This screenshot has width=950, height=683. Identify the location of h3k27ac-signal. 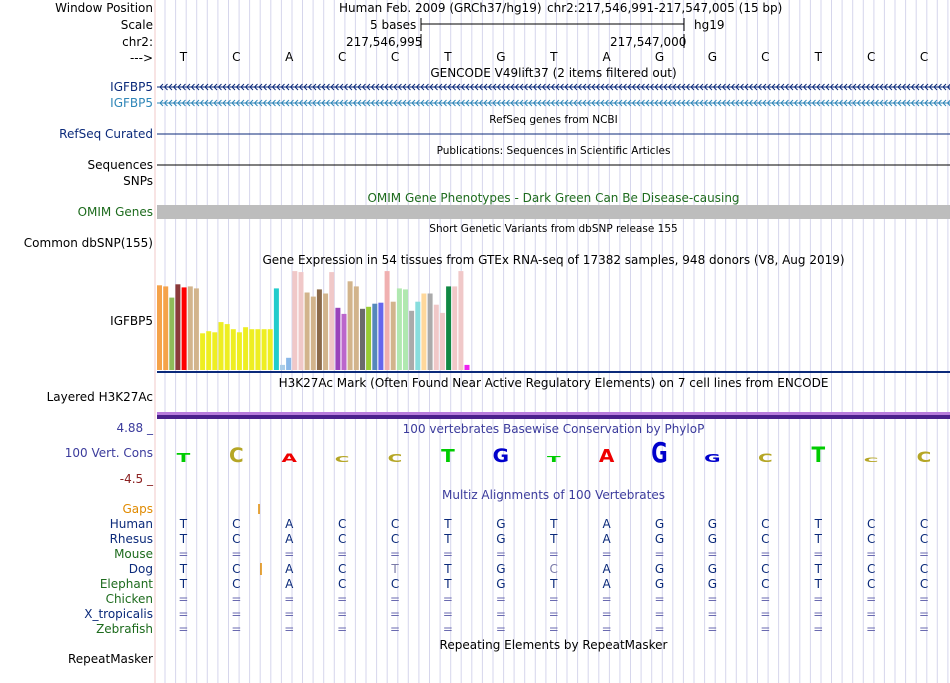
(553, 417).